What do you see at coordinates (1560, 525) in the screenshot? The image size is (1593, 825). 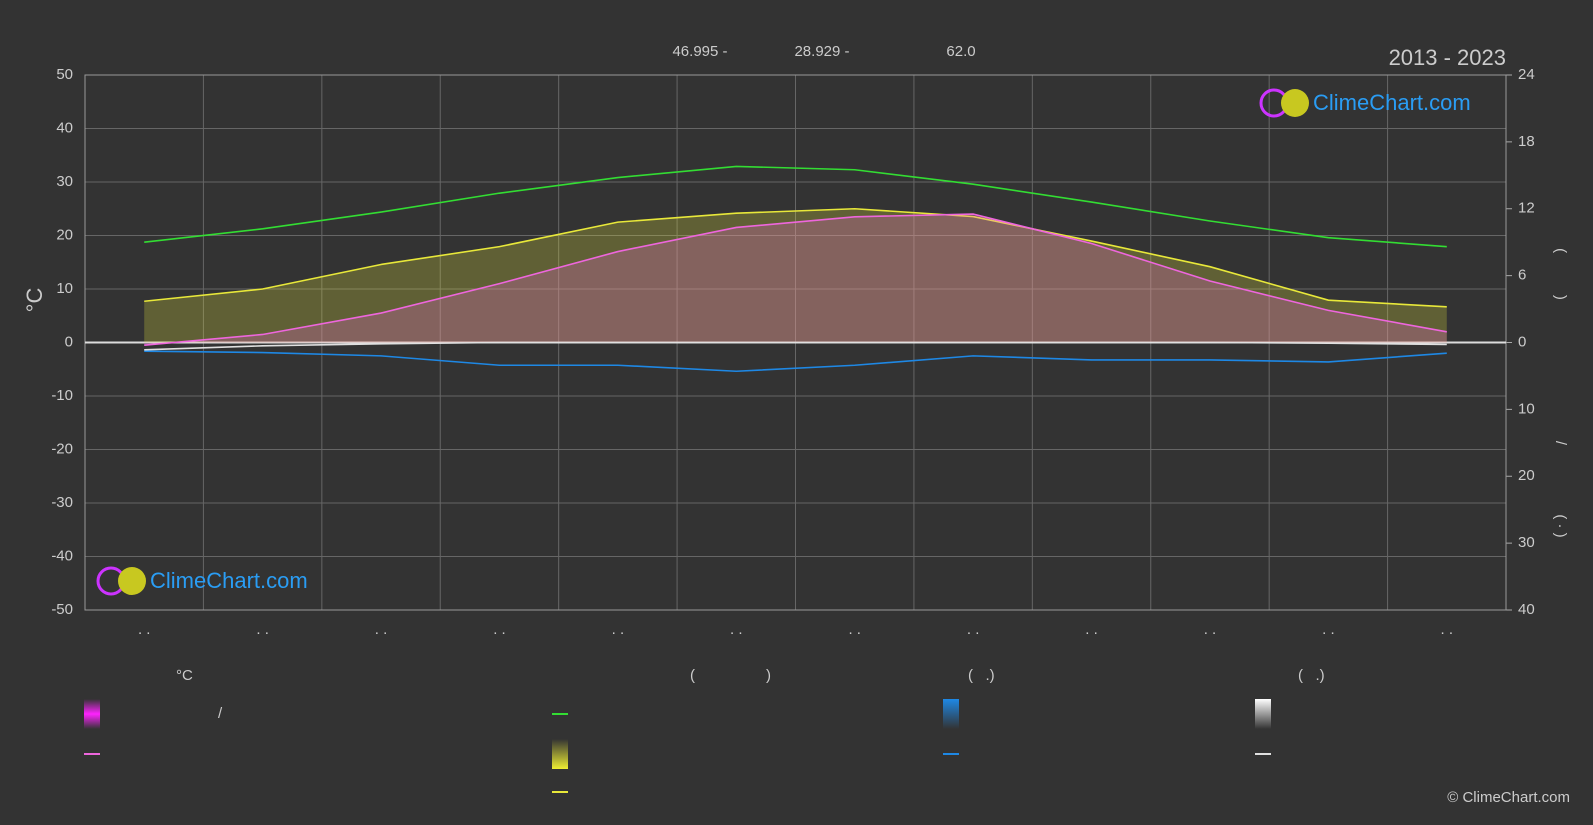 I see `y3-axis-label: ( · )` at bounding box center [1560, 525].